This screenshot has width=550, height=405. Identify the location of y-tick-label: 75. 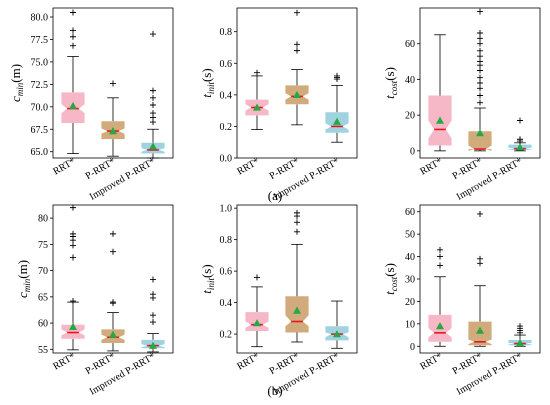
(43, 245).